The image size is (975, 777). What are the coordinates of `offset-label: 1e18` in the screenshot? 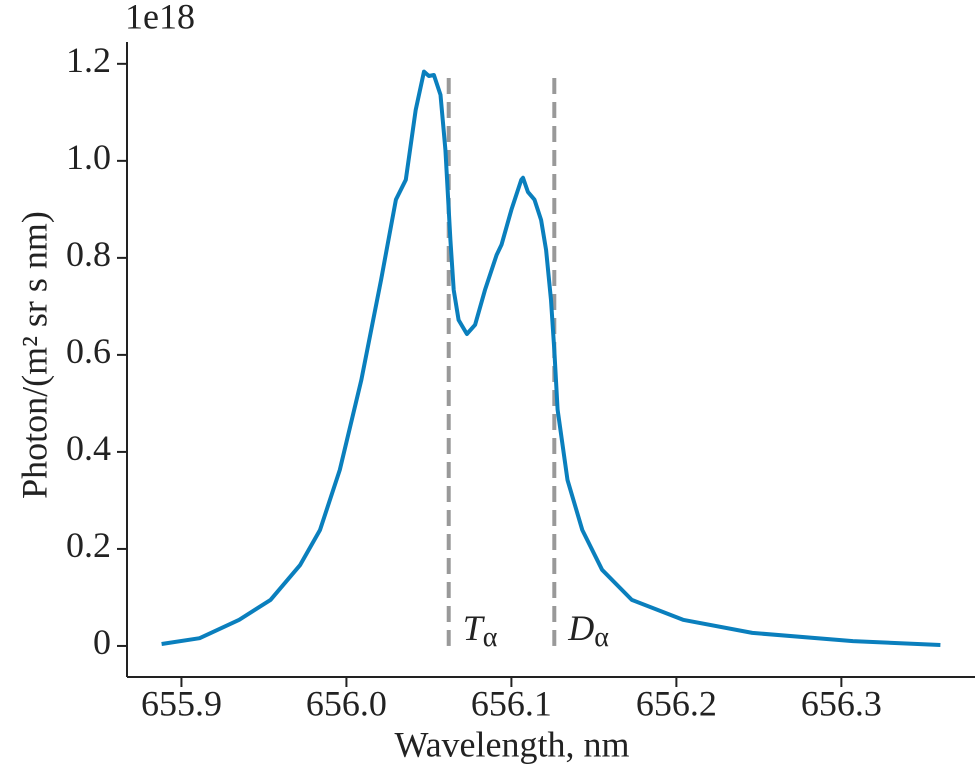 It's located at (160, 18).